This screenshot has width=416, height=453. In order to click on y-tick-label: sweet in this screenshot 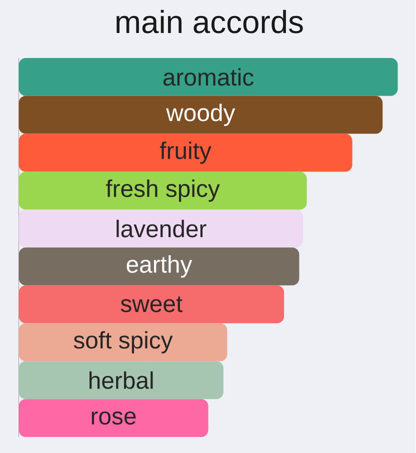, I will do `click(151, 304)`.